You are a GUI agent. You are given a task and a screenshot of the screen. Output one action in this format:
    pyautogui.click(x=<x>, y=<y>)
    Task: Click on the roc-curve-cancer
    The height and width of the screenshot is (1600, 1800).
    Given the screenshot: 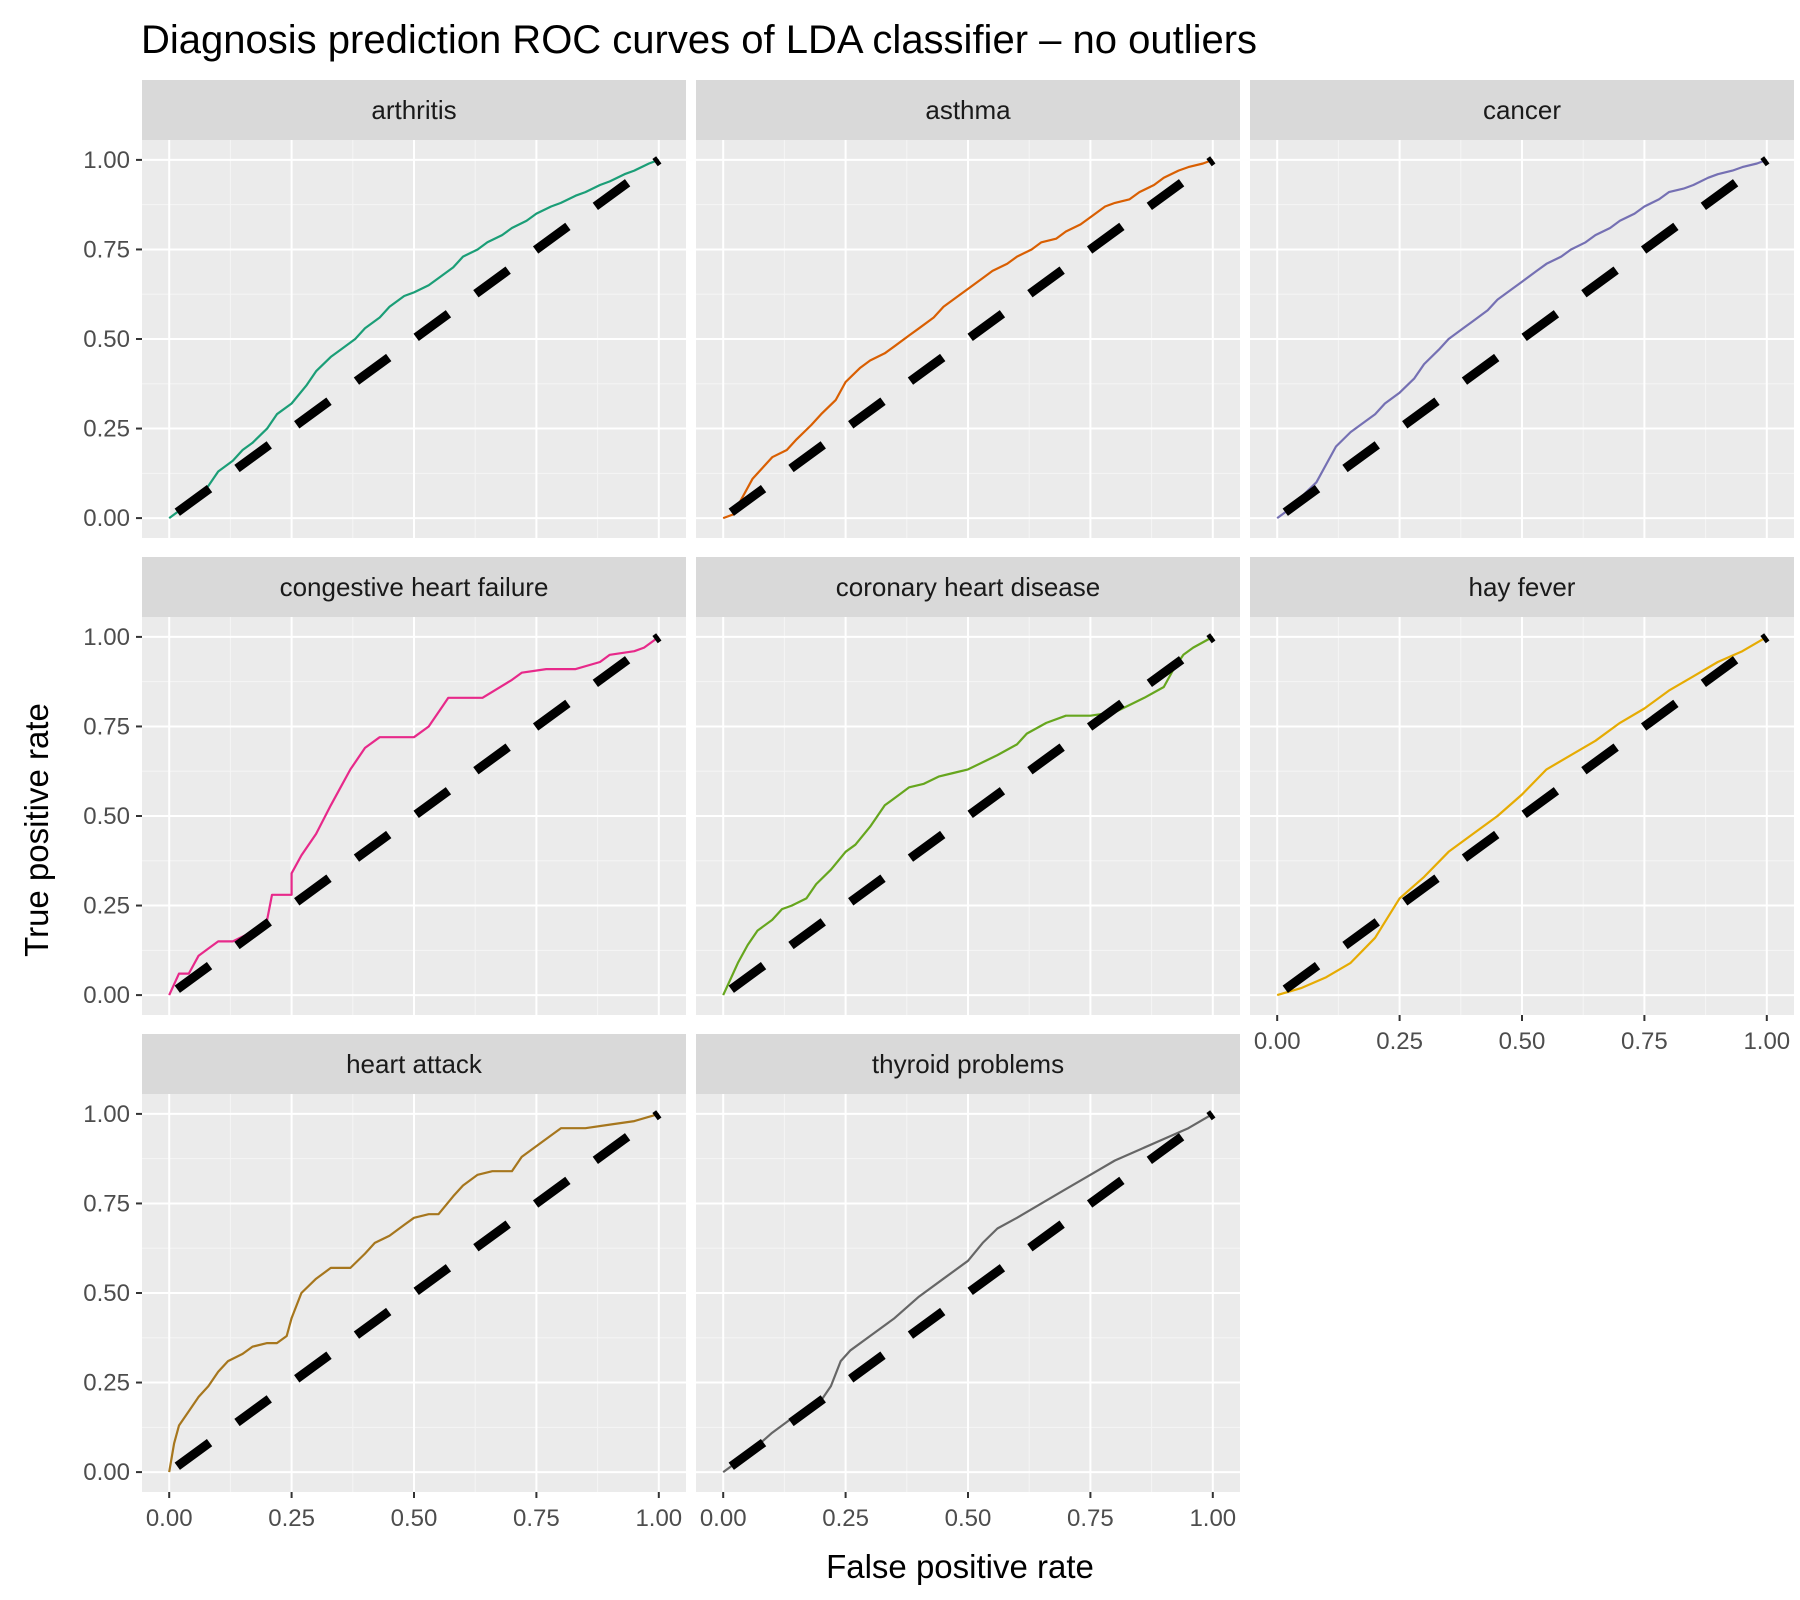 What is the action you would take?
    pyautogui.click(x=1522, y=338)
    